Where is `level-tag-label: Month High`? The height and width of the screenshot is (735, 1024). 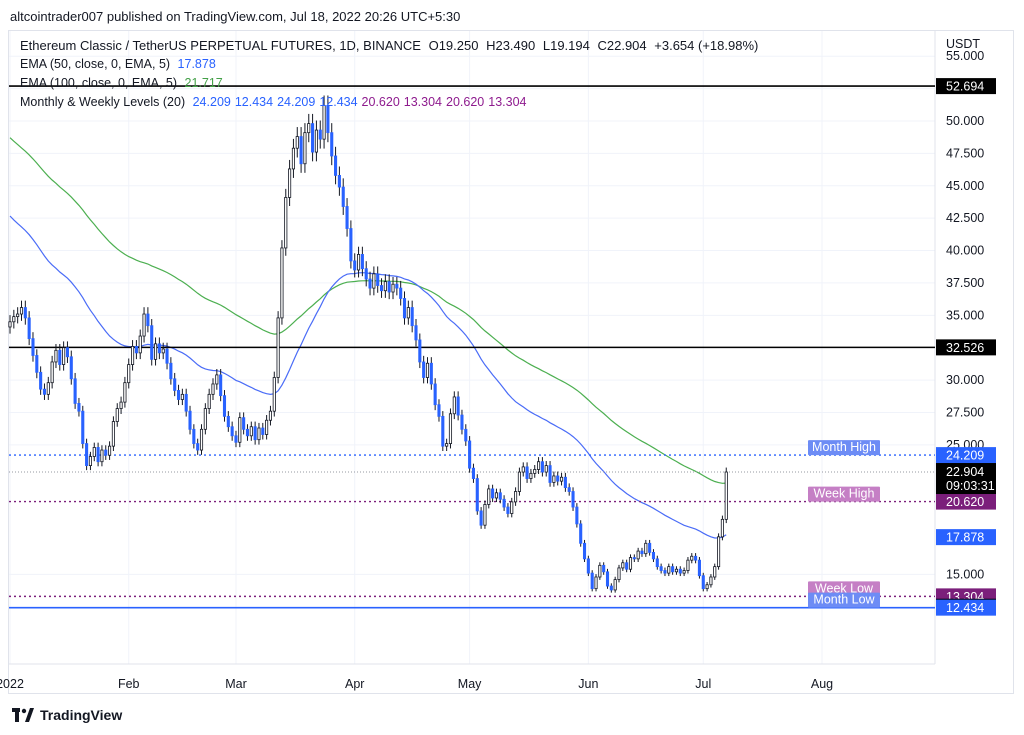 level-tag-label: Month High is located at coordinates (844, 447).